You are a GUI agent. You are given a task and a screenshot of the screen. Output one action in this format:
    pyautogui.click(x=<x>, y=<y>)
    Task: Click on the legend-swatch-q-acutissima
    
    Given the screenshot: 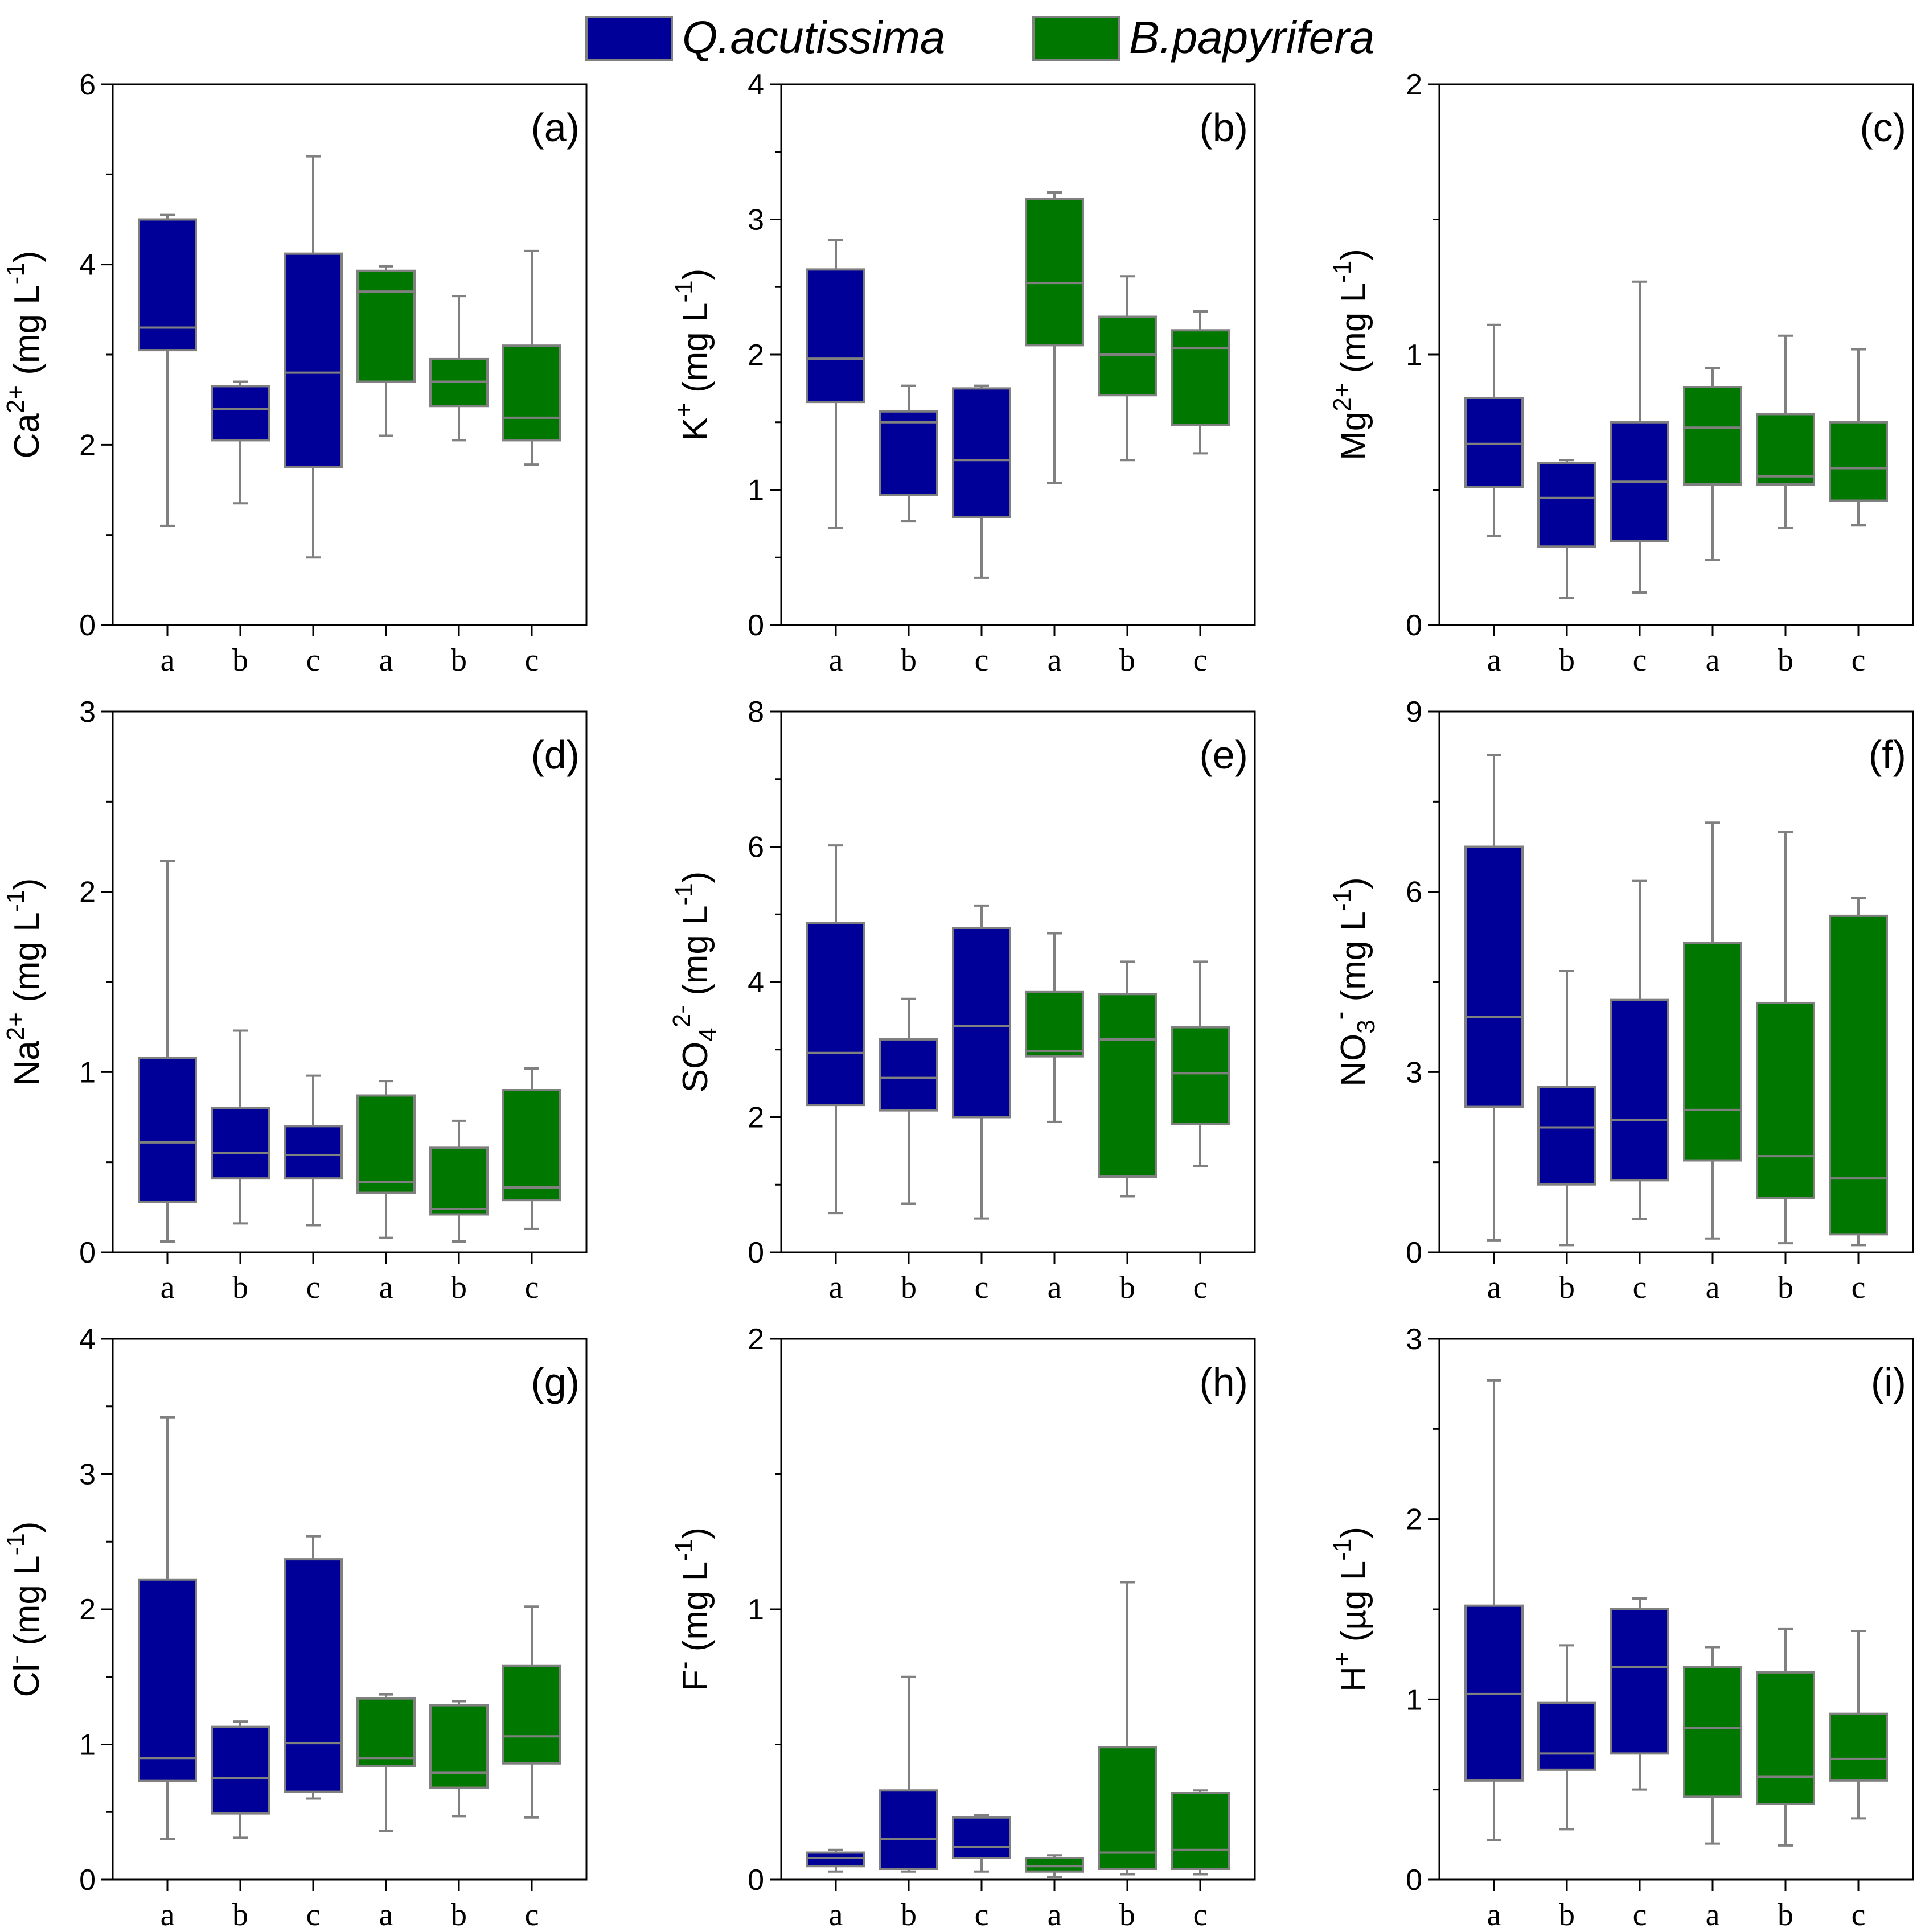 What is the action you would take?
    pyautogui.click(x=629, y=38)
    